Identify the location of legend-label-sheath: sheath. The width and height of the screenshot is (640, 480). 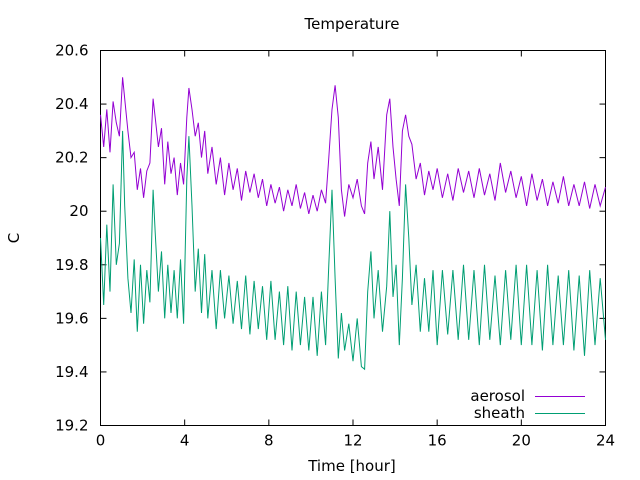
(499, 413).